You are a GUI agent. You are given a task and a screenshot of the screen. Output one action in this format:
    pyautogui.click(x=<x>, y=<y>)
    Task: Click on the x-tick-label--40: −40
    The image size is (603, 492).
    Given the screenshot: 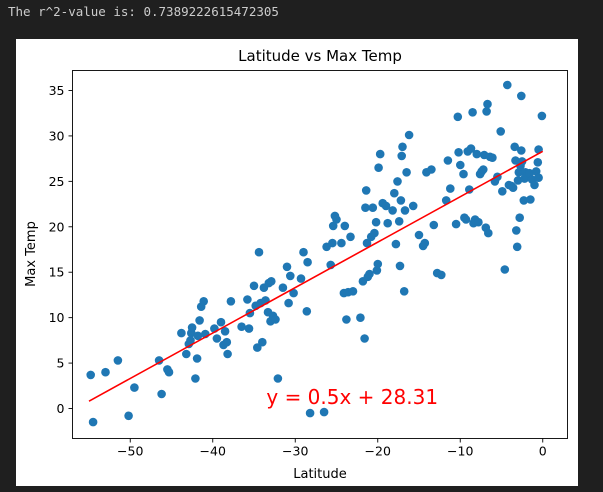 What is the action you would take?
    pyautogui.click(x=213, y=451)
    